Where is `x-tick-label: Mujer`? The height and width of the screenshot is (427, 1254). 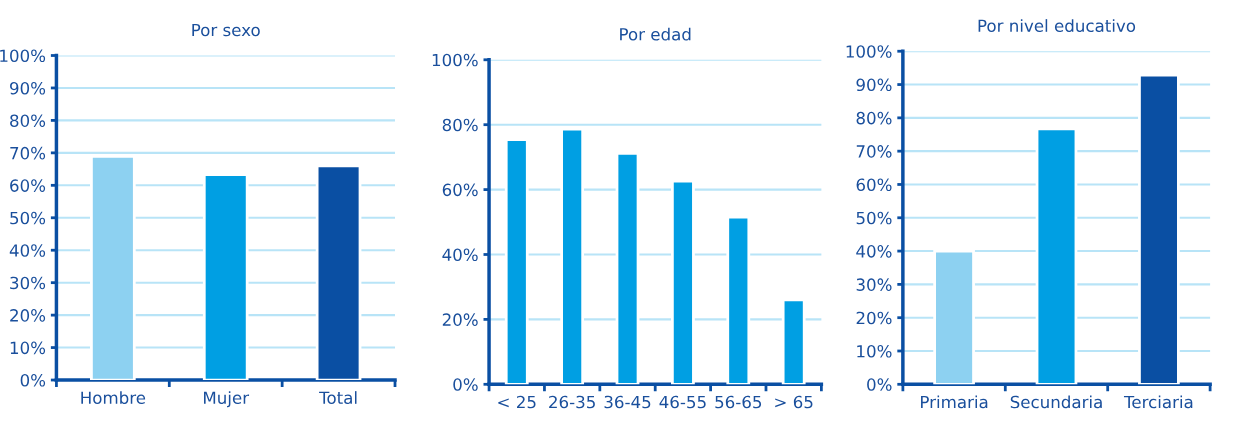 x-tick-label: Mujer is located at coordinates (227, 399).